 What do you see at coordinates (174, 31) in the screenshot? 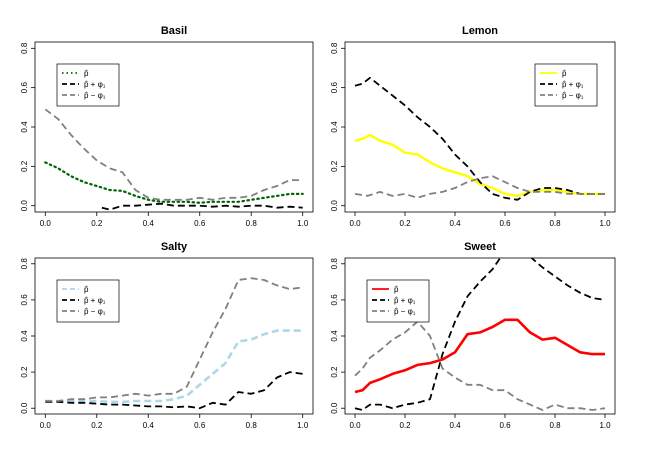
I see `panel-title: Basil` at bounding box center [174, 31].